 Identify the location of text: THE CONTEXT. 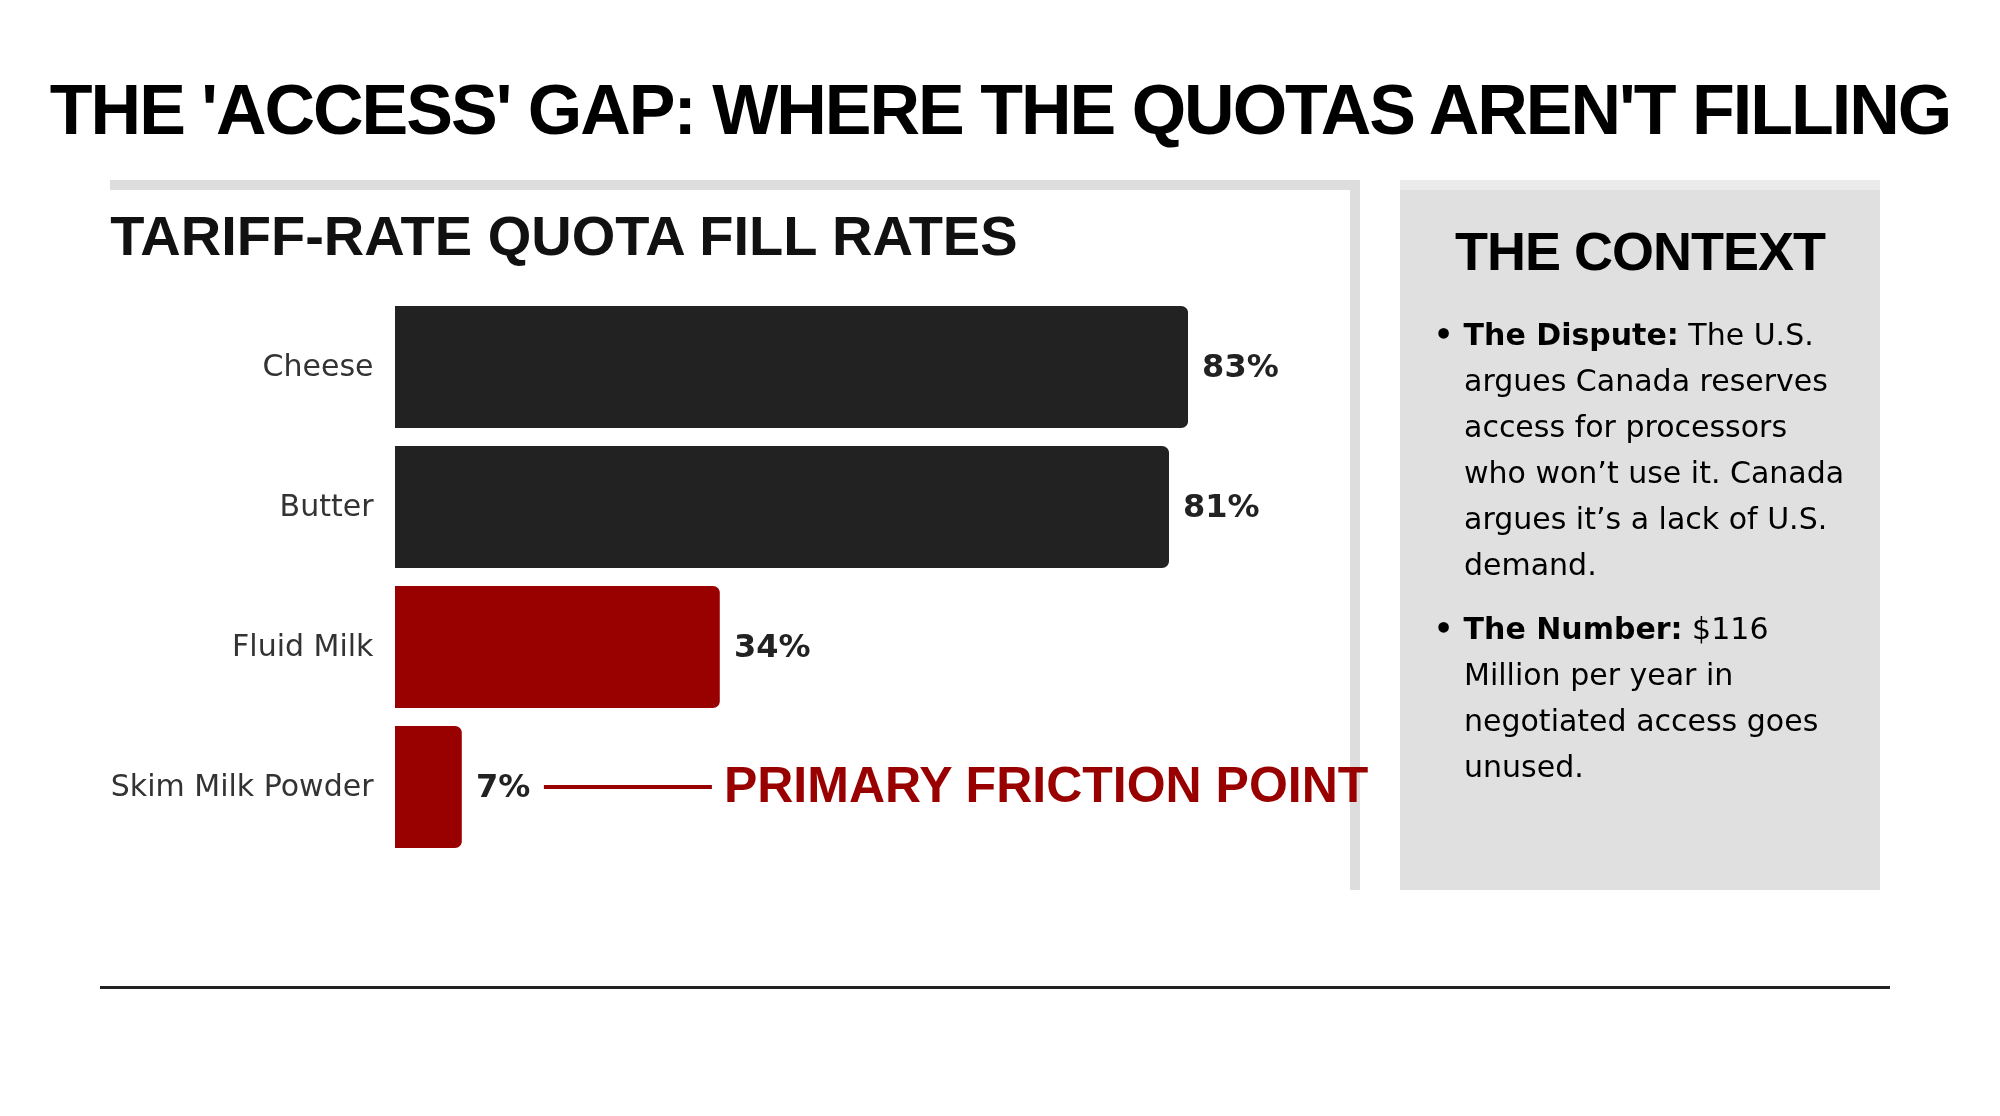
(1640, 251).